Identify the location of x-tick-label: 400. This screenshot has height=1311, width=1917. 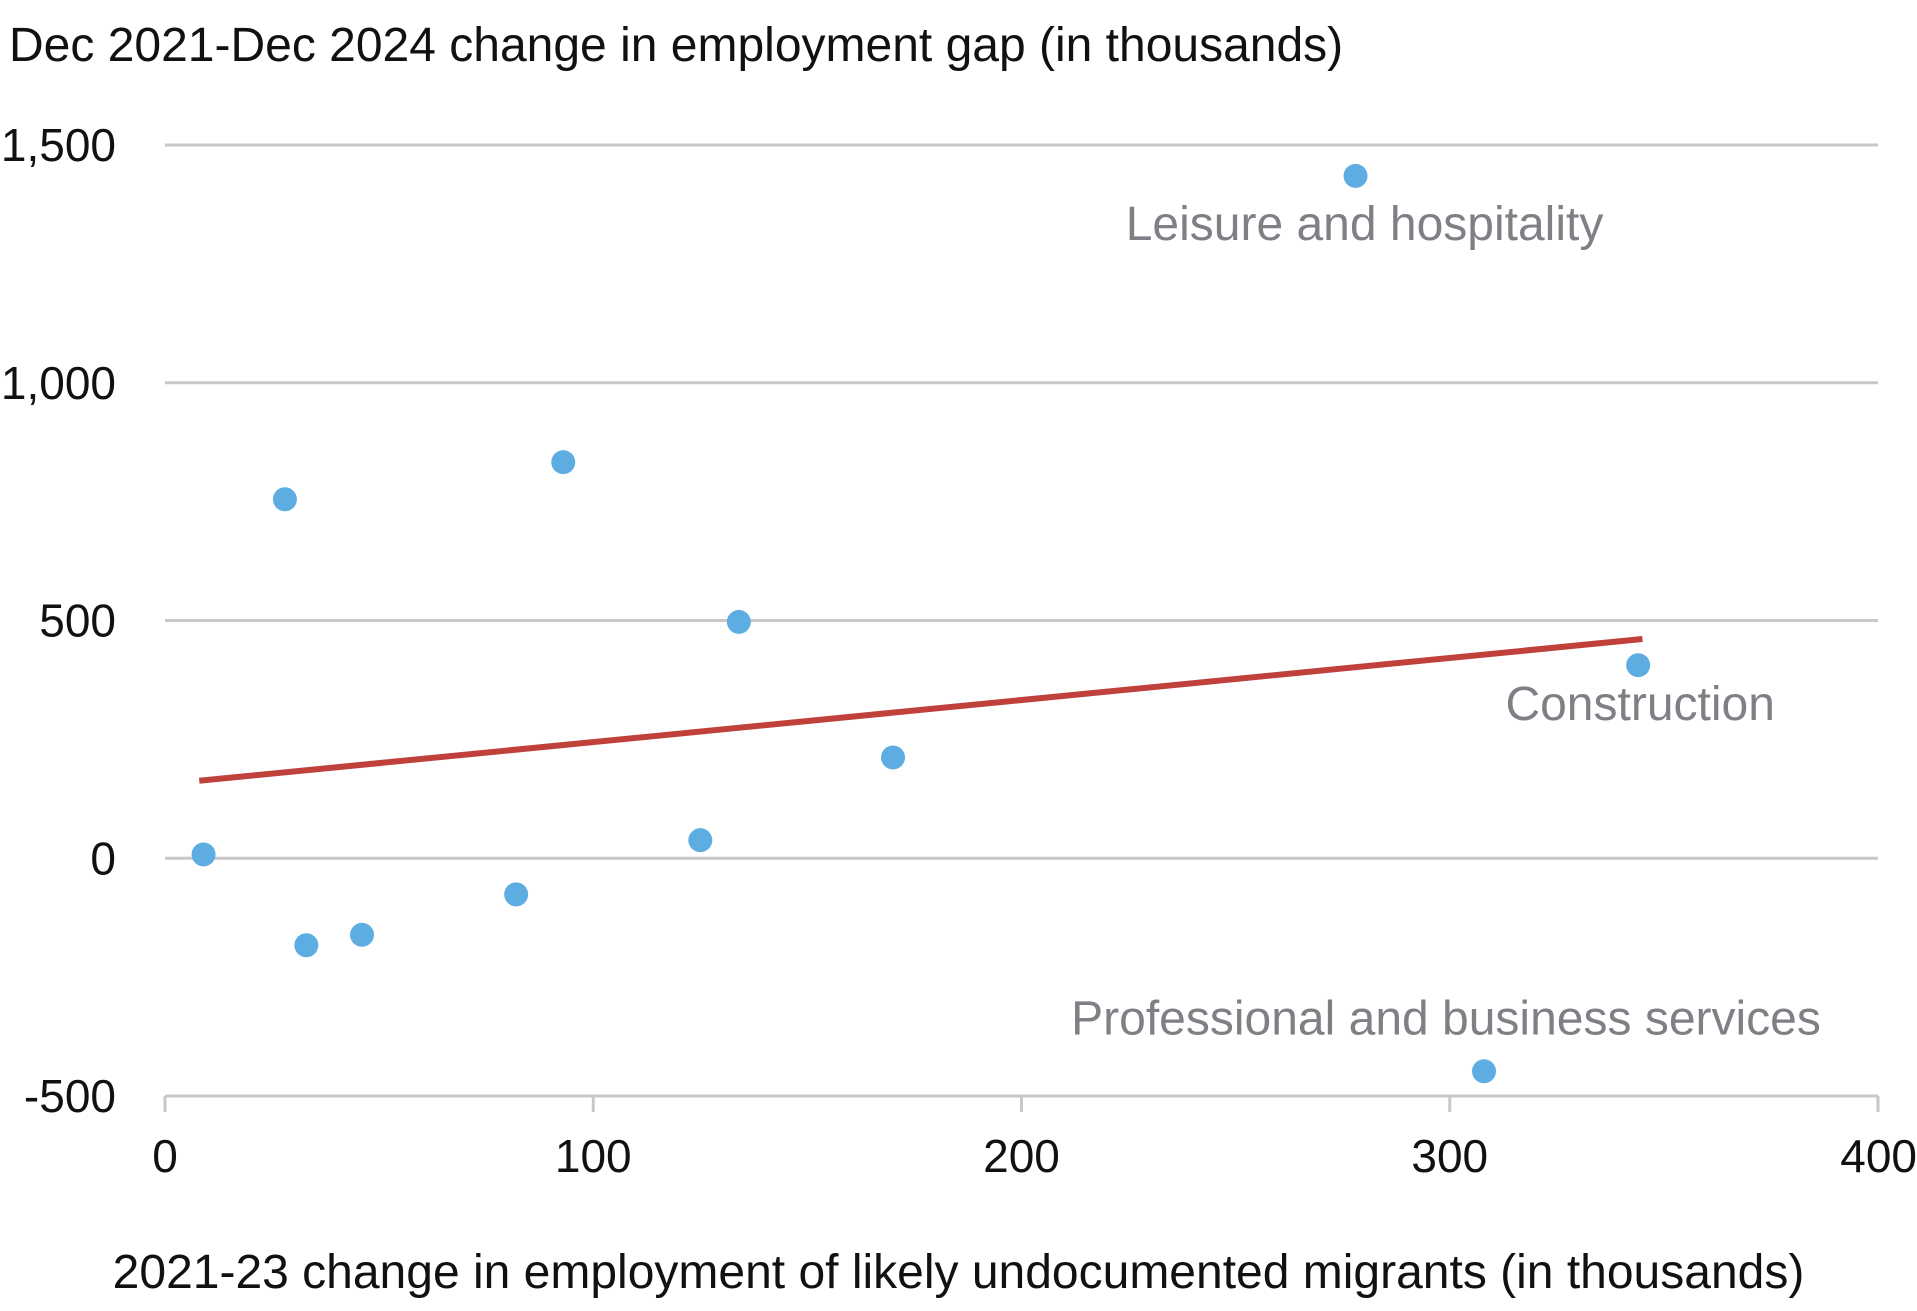
(1878, 1156).